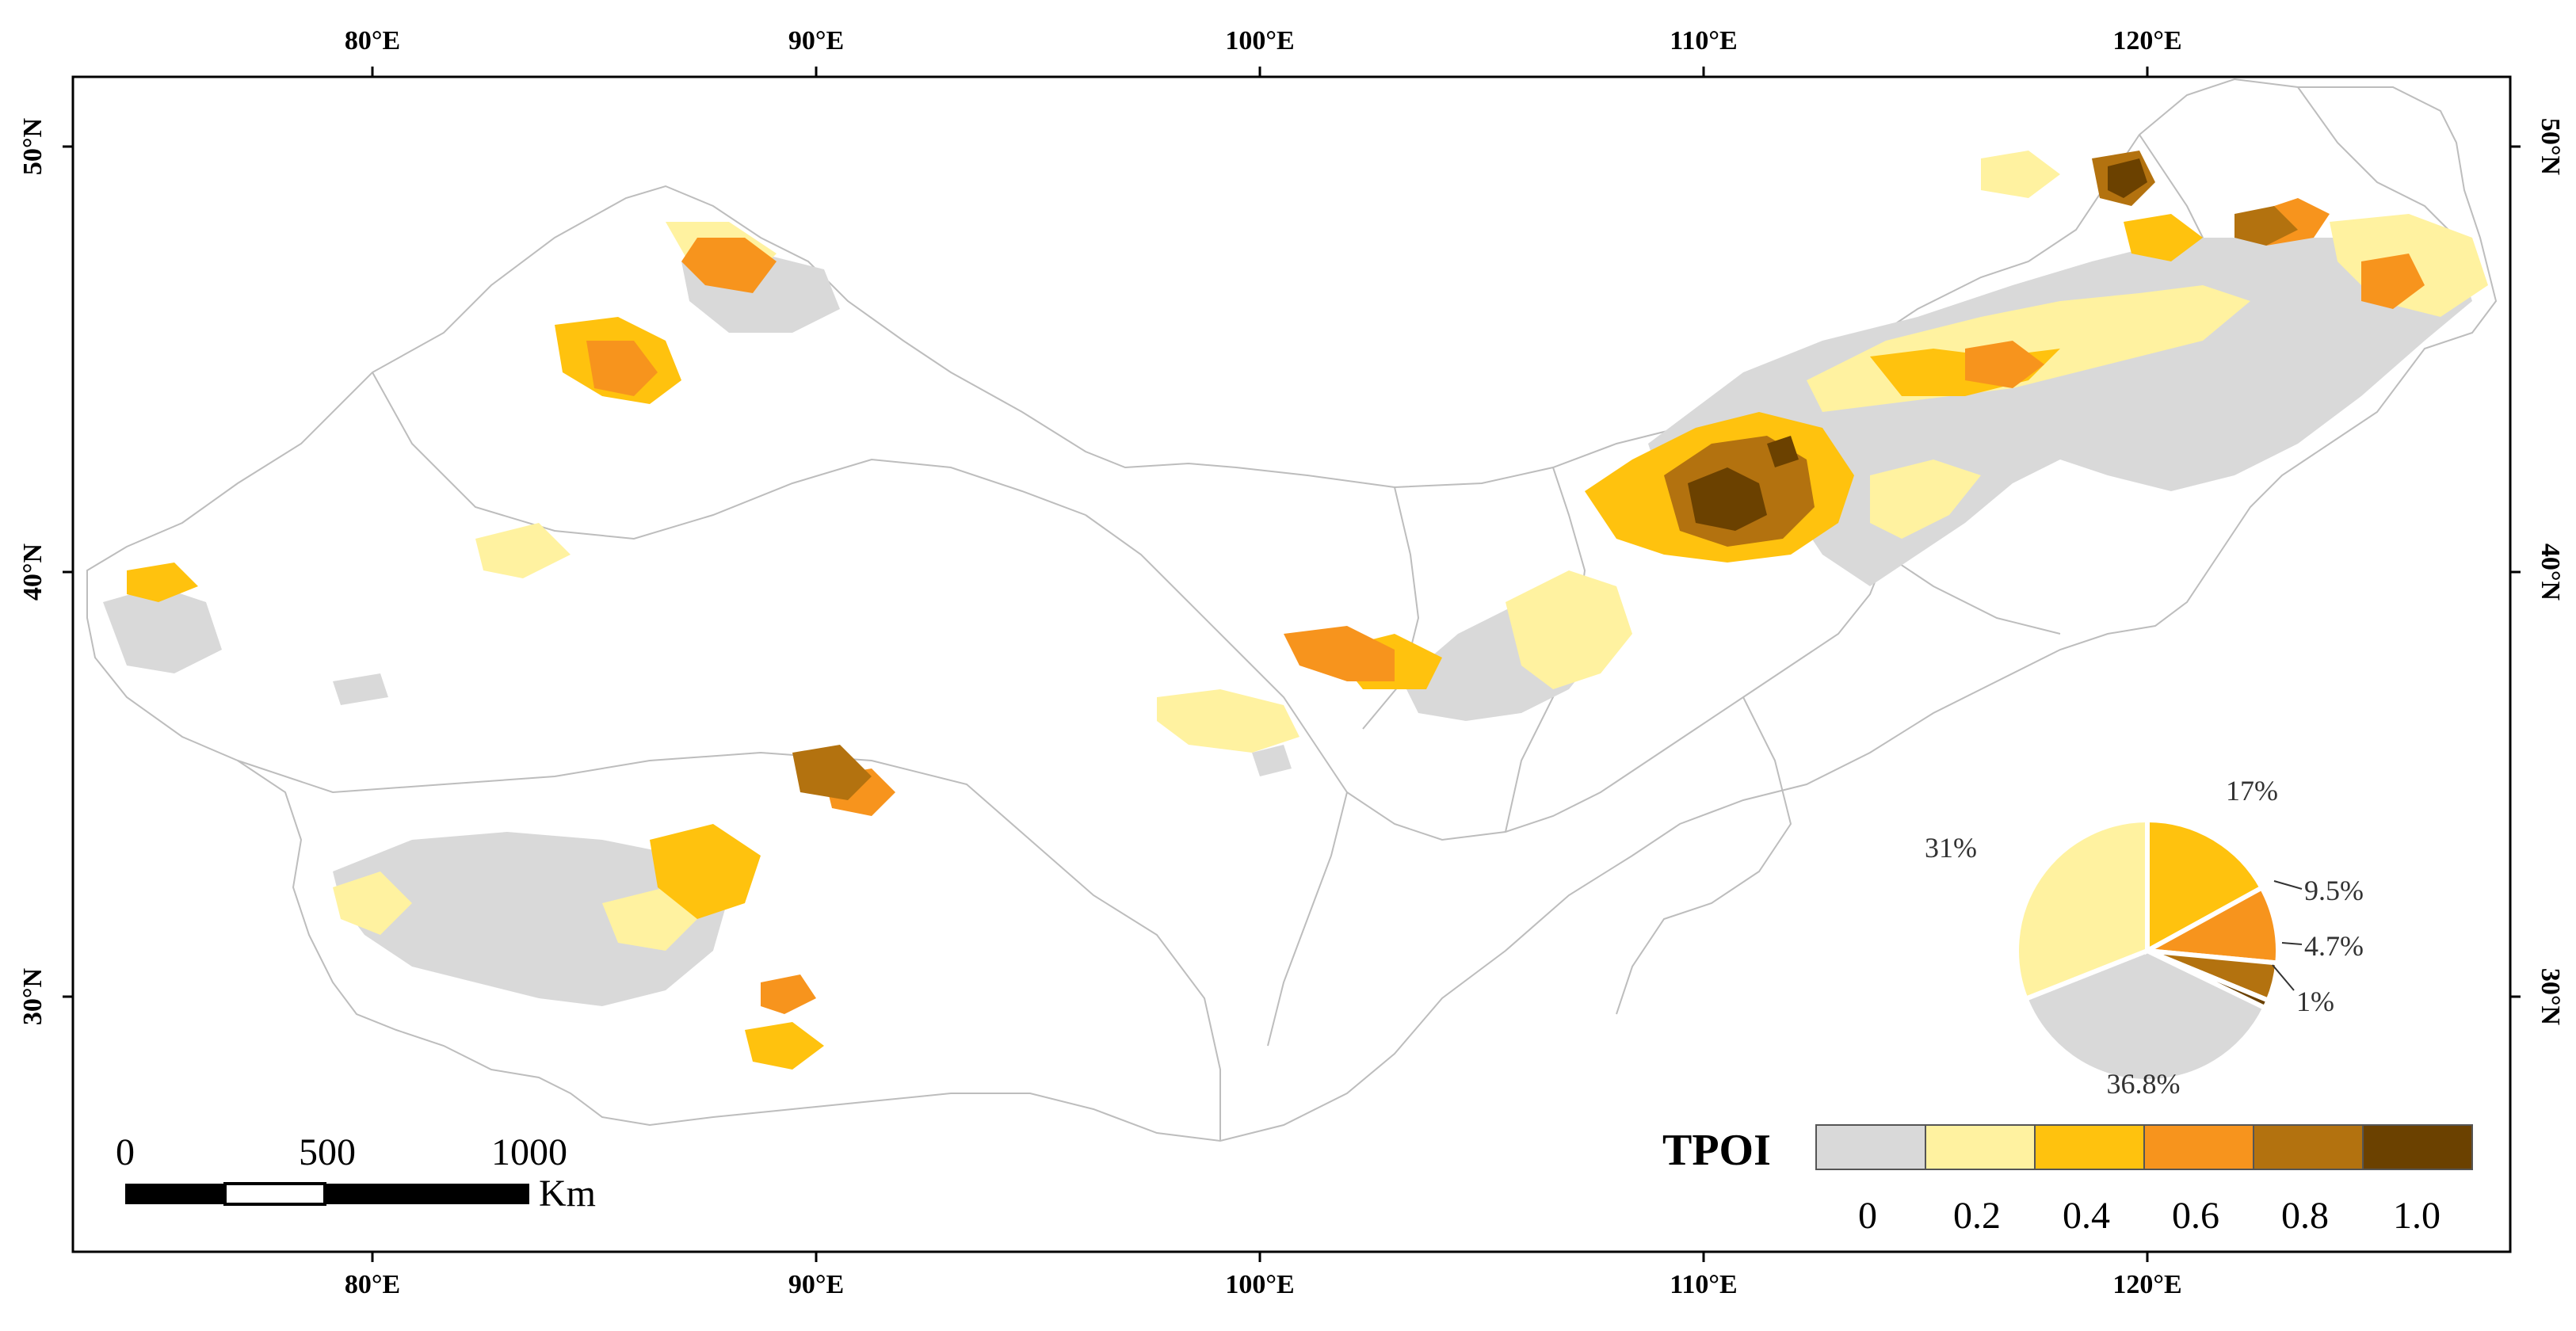 This screenshot has width=2576, height=1331. Describe the element at coordinates (2417, 1216) in the screenshot. I see `legend-tick-10: 1.0` at that location.